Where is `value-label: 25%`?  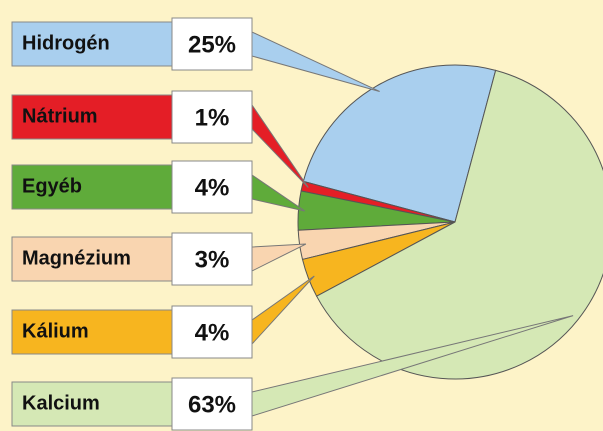
value-label: 25% is located at coordinates (212, 44).